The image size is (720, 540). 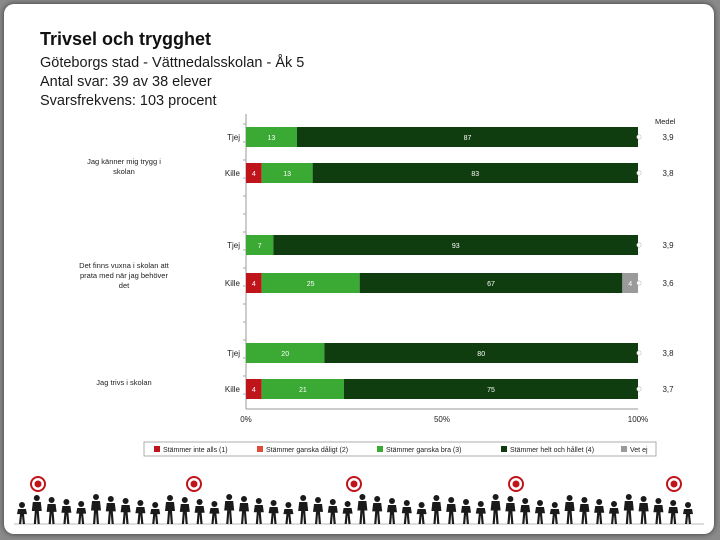 I want to click on mean-value: 3,8, so click(x=668, y=173).